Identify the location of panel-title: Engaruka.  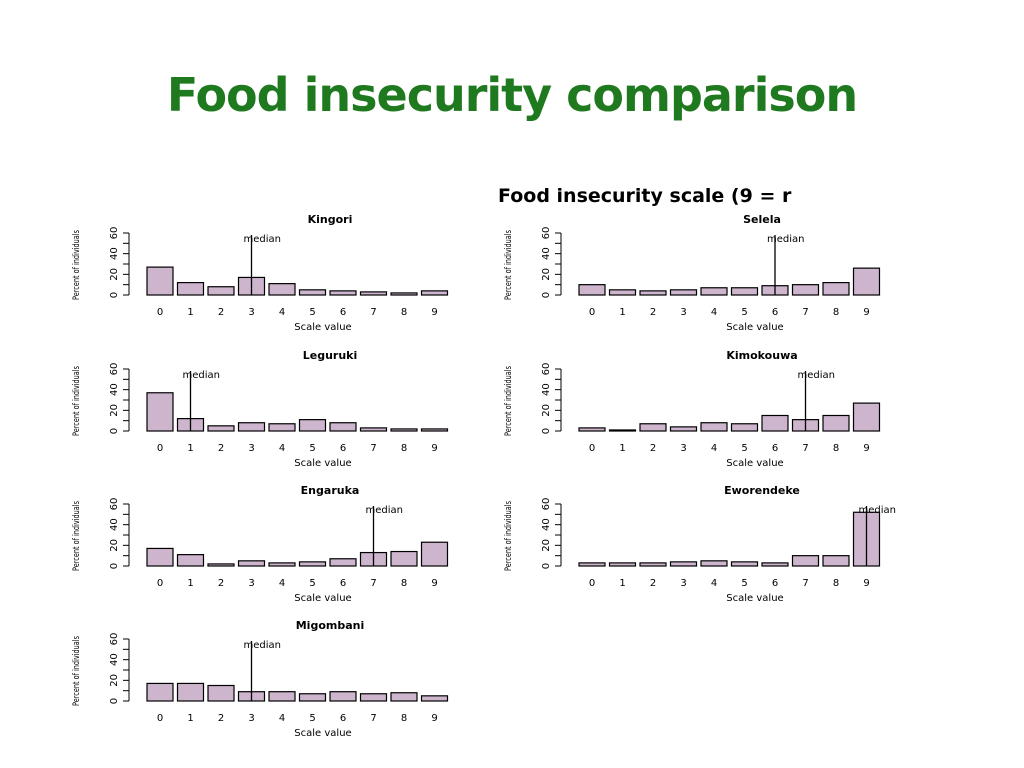
(330, 490).